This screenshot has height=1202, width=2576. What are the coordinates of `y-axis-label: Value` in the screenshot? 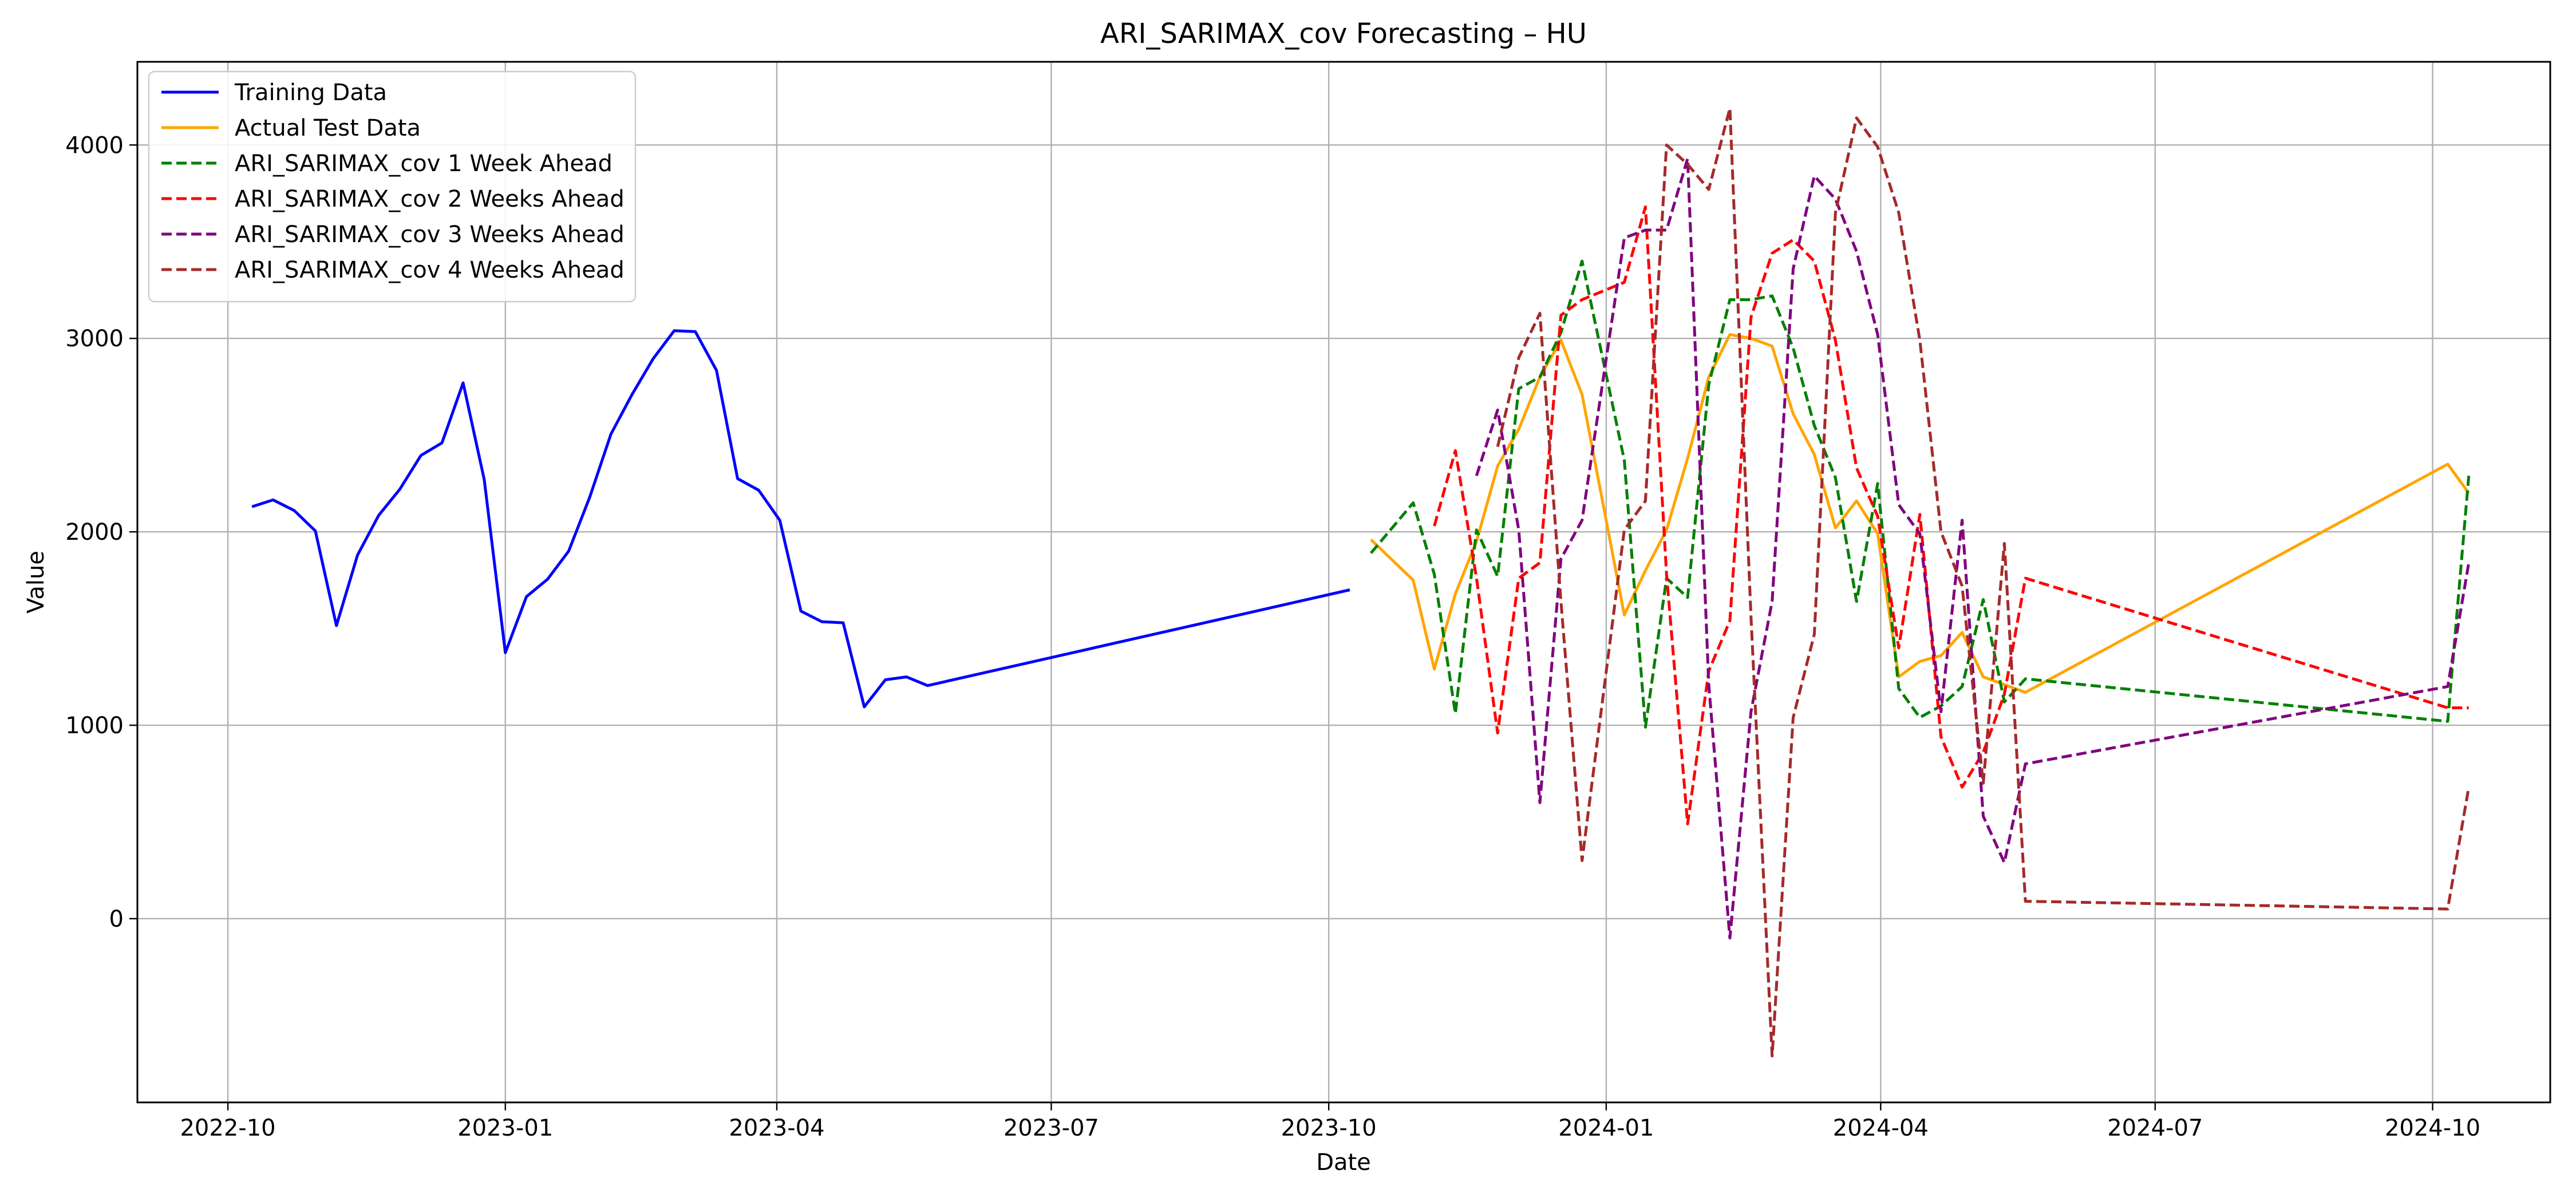 It's located at (36, 582).